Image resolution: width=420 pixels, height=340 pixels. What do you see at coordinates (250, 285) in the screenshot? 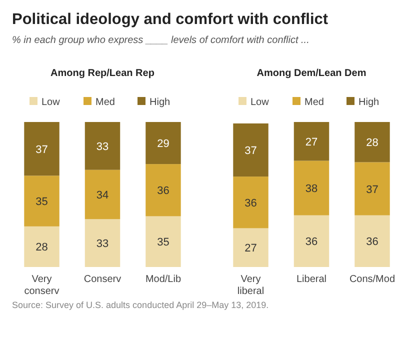
I see `x-tick-label: Very liberal` at bounding box center [250, 285].